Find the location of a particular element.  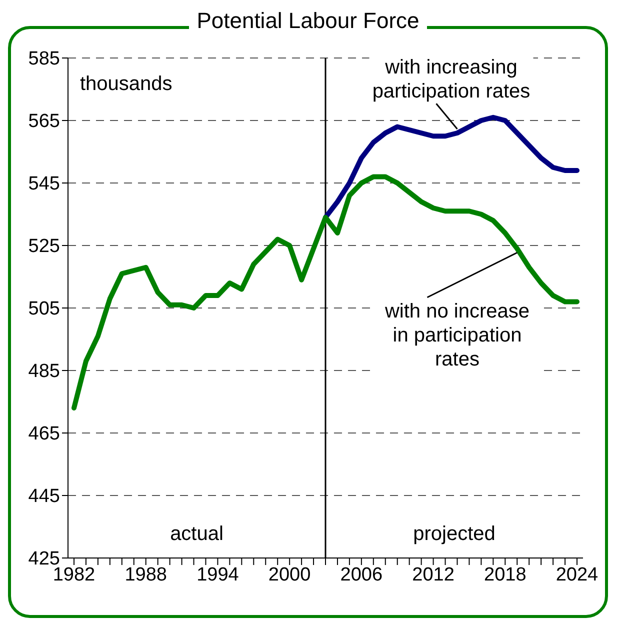

x-tick-label: 2012 is located at coordinates (433, 575).